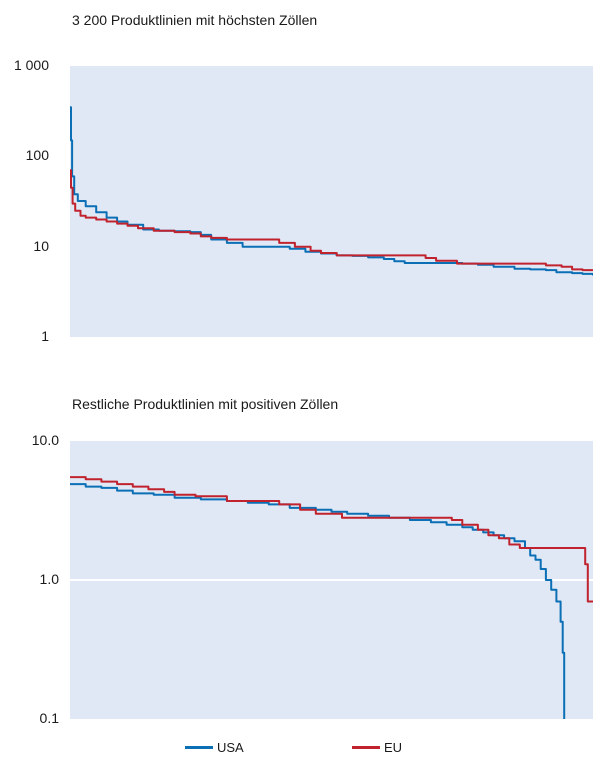  I want to click on chart-1-ytick-3: 1 000, so click(31, 65).